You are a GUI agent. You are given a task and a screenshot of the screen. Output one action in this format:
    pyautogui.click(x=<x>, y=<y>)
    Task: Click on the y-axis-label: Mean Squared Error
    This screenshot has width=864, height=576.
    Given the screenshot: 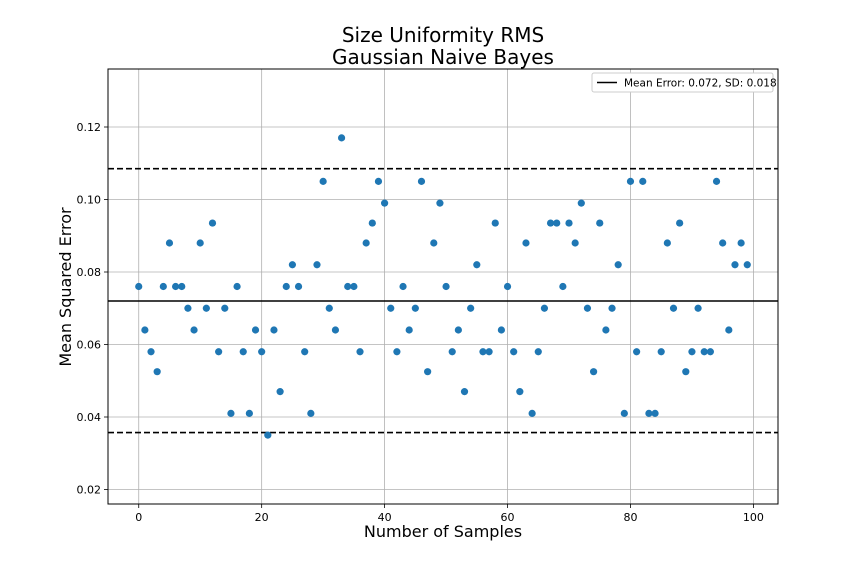 What is the action you would take?
    pyautogui.click(x=65, y=287)
    